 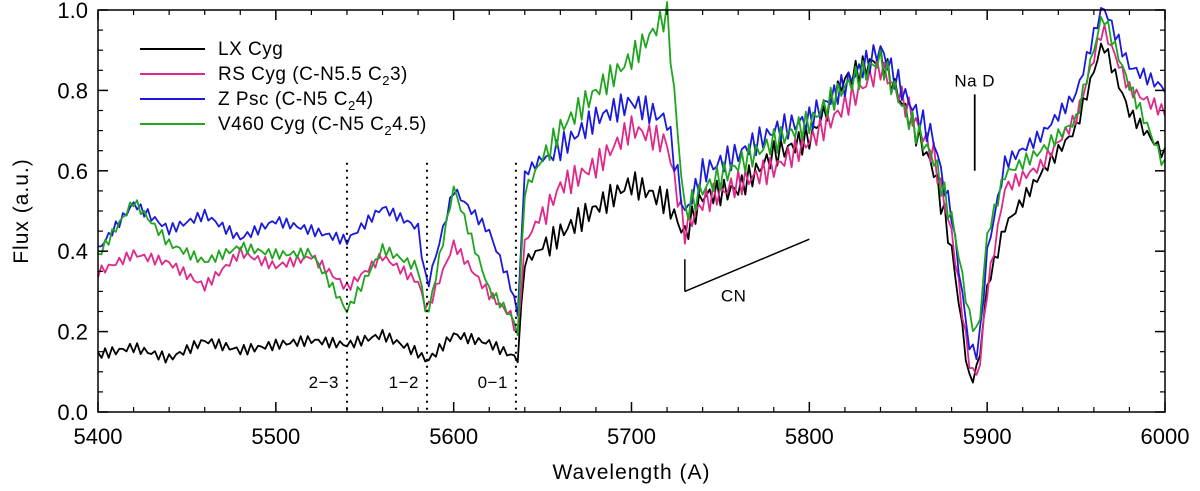 I want to click on x-tick-label: 5600, so click(x=453, y=436).